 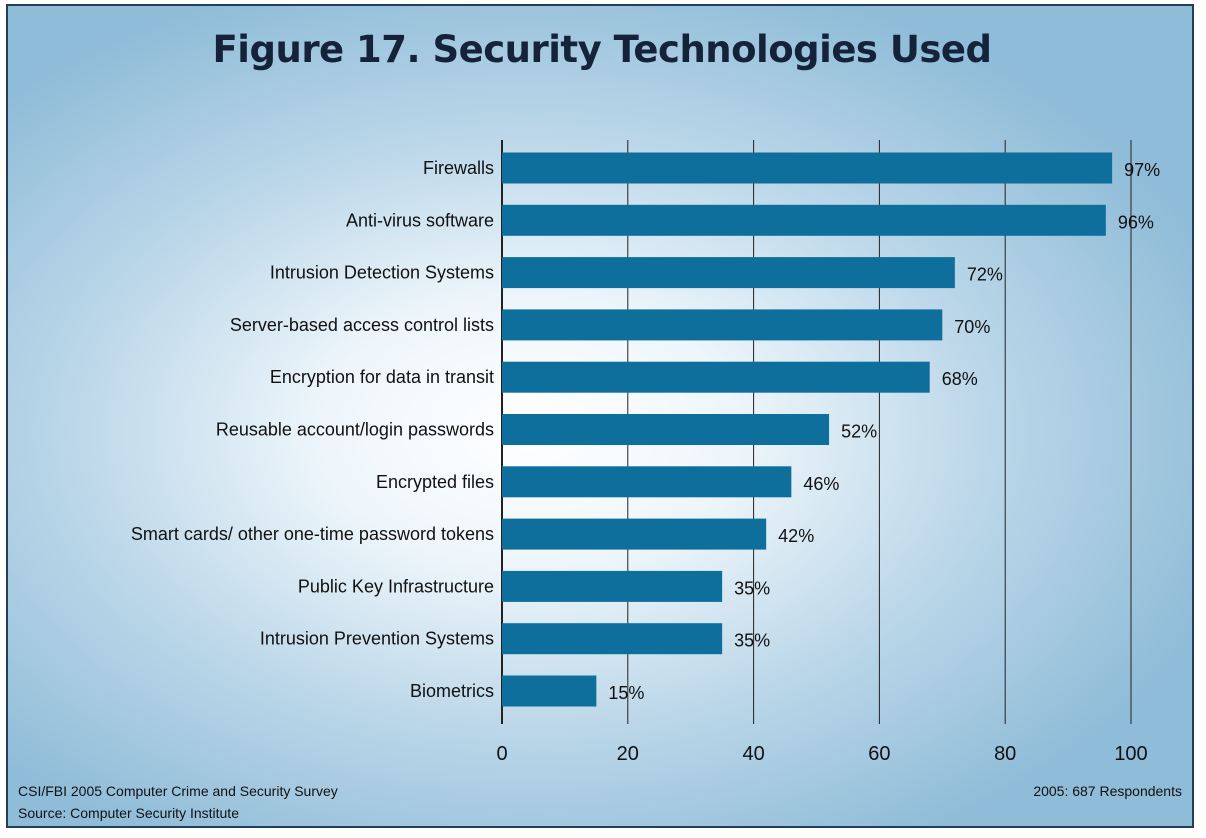 I want to click on value-label: 97%, so click(x=1142, y=170).